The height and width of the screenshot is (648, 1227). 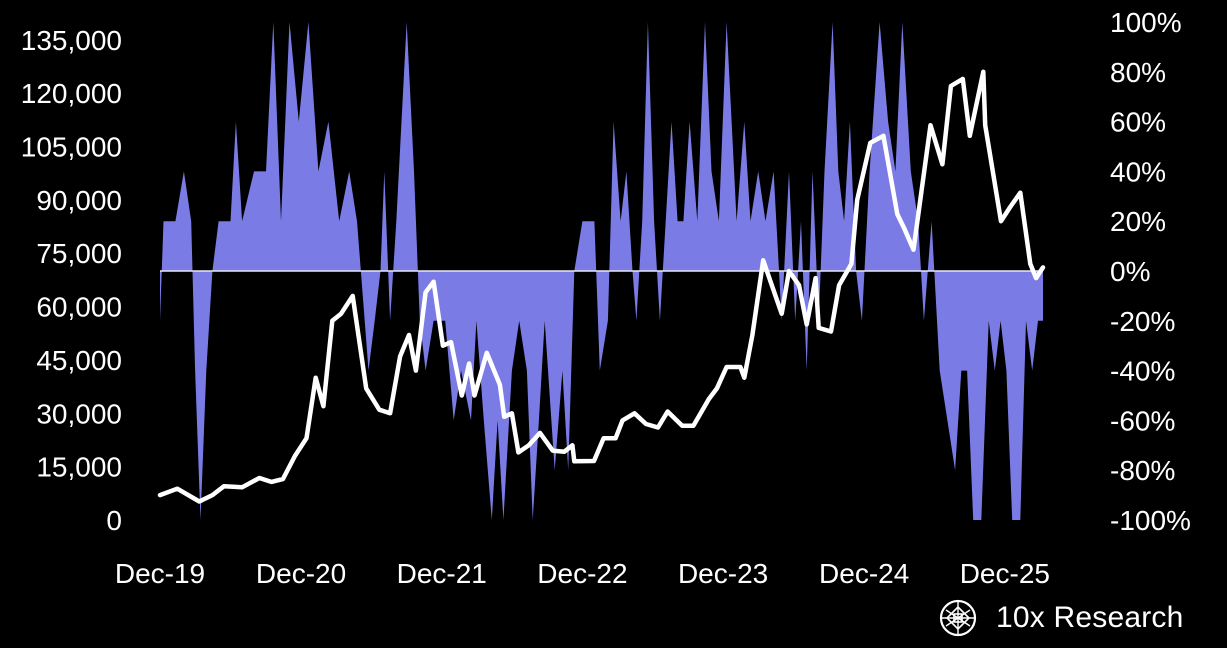 I want to click on right-axis-ticks: -100% -80% -60% -40% -20% 0% 20% 40% 60% 80% 100%, so click(x=1150, y=271).